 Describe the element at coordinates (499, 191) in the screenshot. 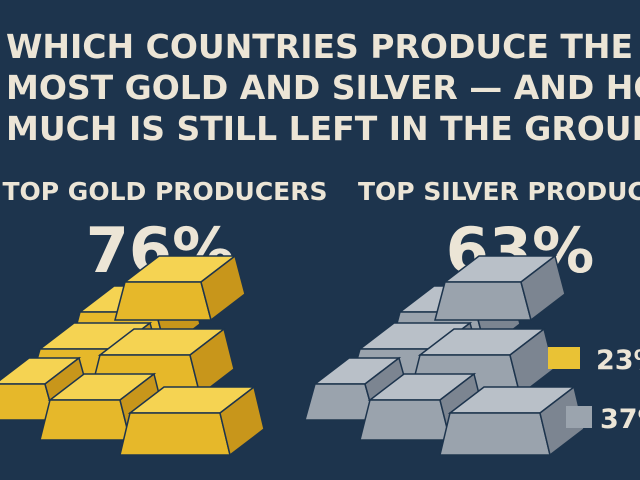

I see `section-heading: TOP SILVER PRODUCERS` at that location.